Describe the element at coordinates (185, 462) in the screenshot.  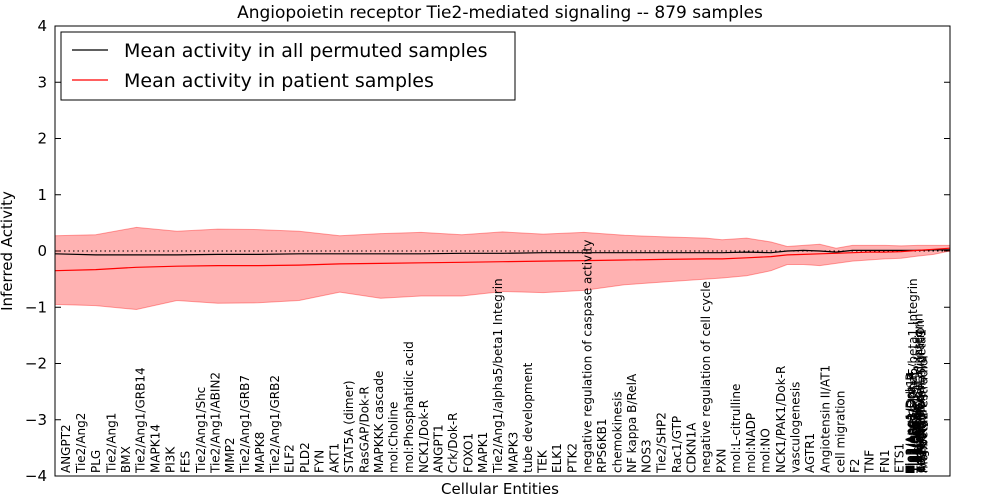
I see `x-category-label: FES` at that location.